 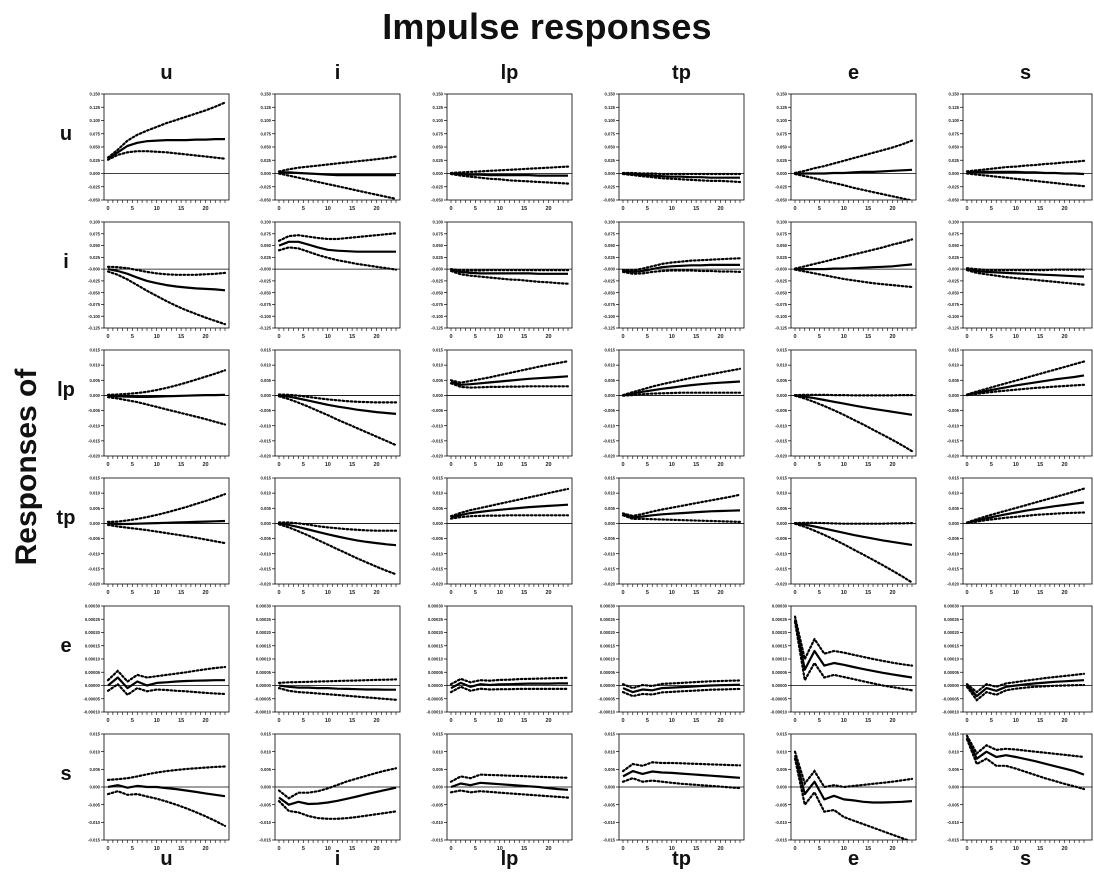 I want to click on row-head-i: i, so click(x=66, y=262).